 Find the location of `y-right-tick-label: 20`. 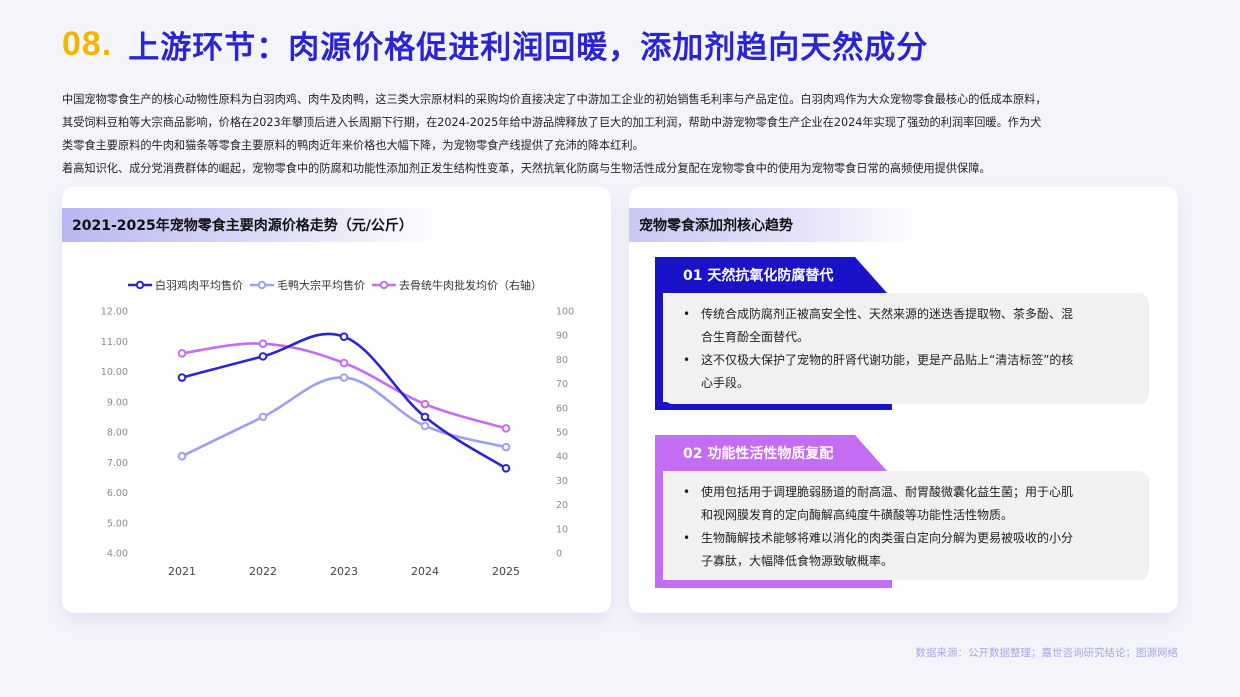

y-right-tick-label: 20 is located at coordinates (562, 505).